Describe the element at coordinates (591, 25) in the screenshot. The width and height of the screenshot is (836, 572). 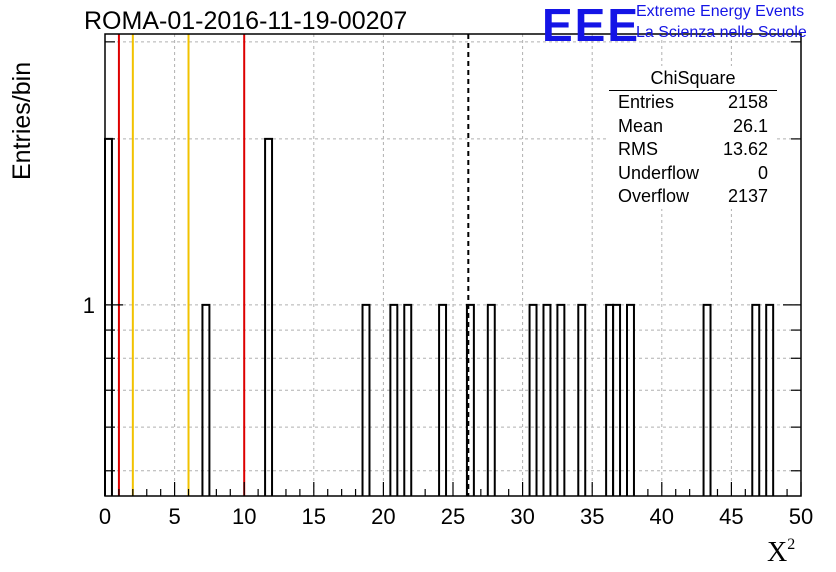
I see `logo-mark: EEE` at that location.